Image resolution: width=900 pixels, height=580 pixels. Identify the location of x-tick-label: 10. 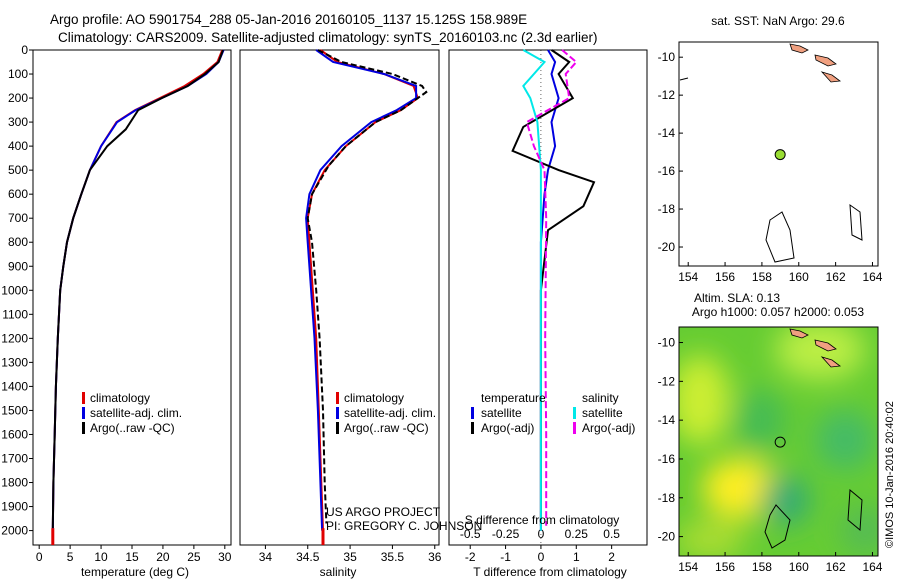
(101, 557).